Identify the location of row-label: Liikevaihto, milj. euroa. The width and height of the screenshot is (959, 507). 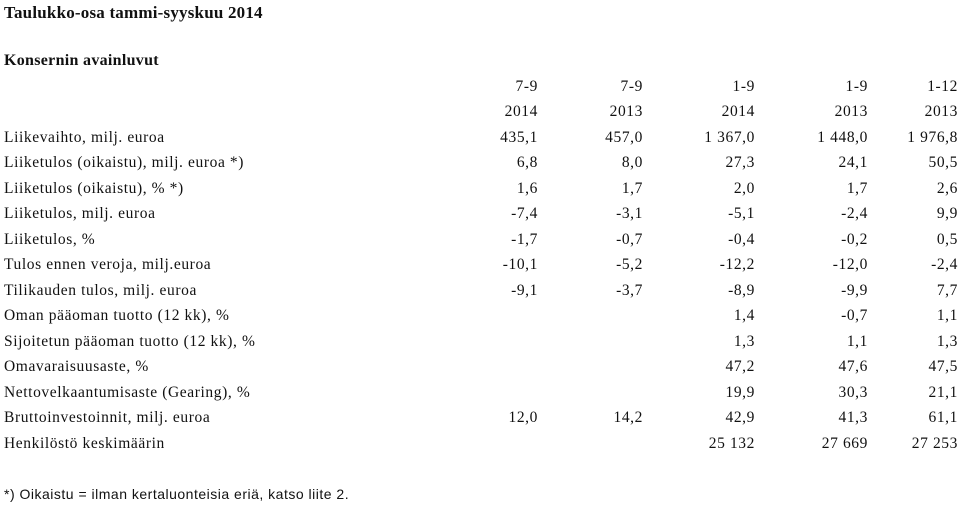
(84, 137).